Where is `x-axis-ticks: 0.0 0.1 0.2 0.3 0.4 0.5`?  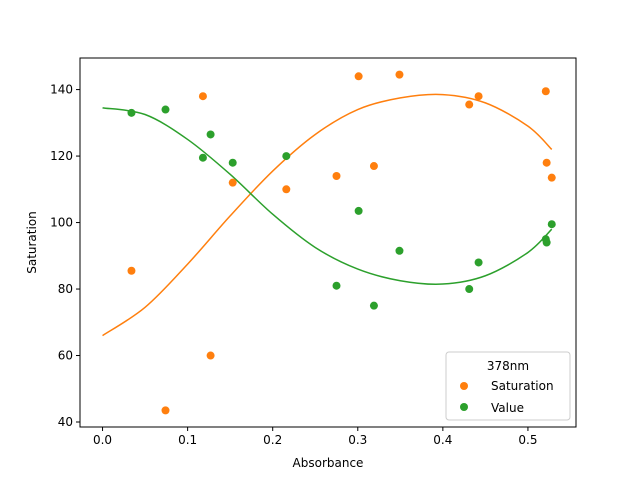
x-axis-ticks: 0.0 0.1 0.2 0.3 0.4 0.5 is located at coordinates (315, 437).